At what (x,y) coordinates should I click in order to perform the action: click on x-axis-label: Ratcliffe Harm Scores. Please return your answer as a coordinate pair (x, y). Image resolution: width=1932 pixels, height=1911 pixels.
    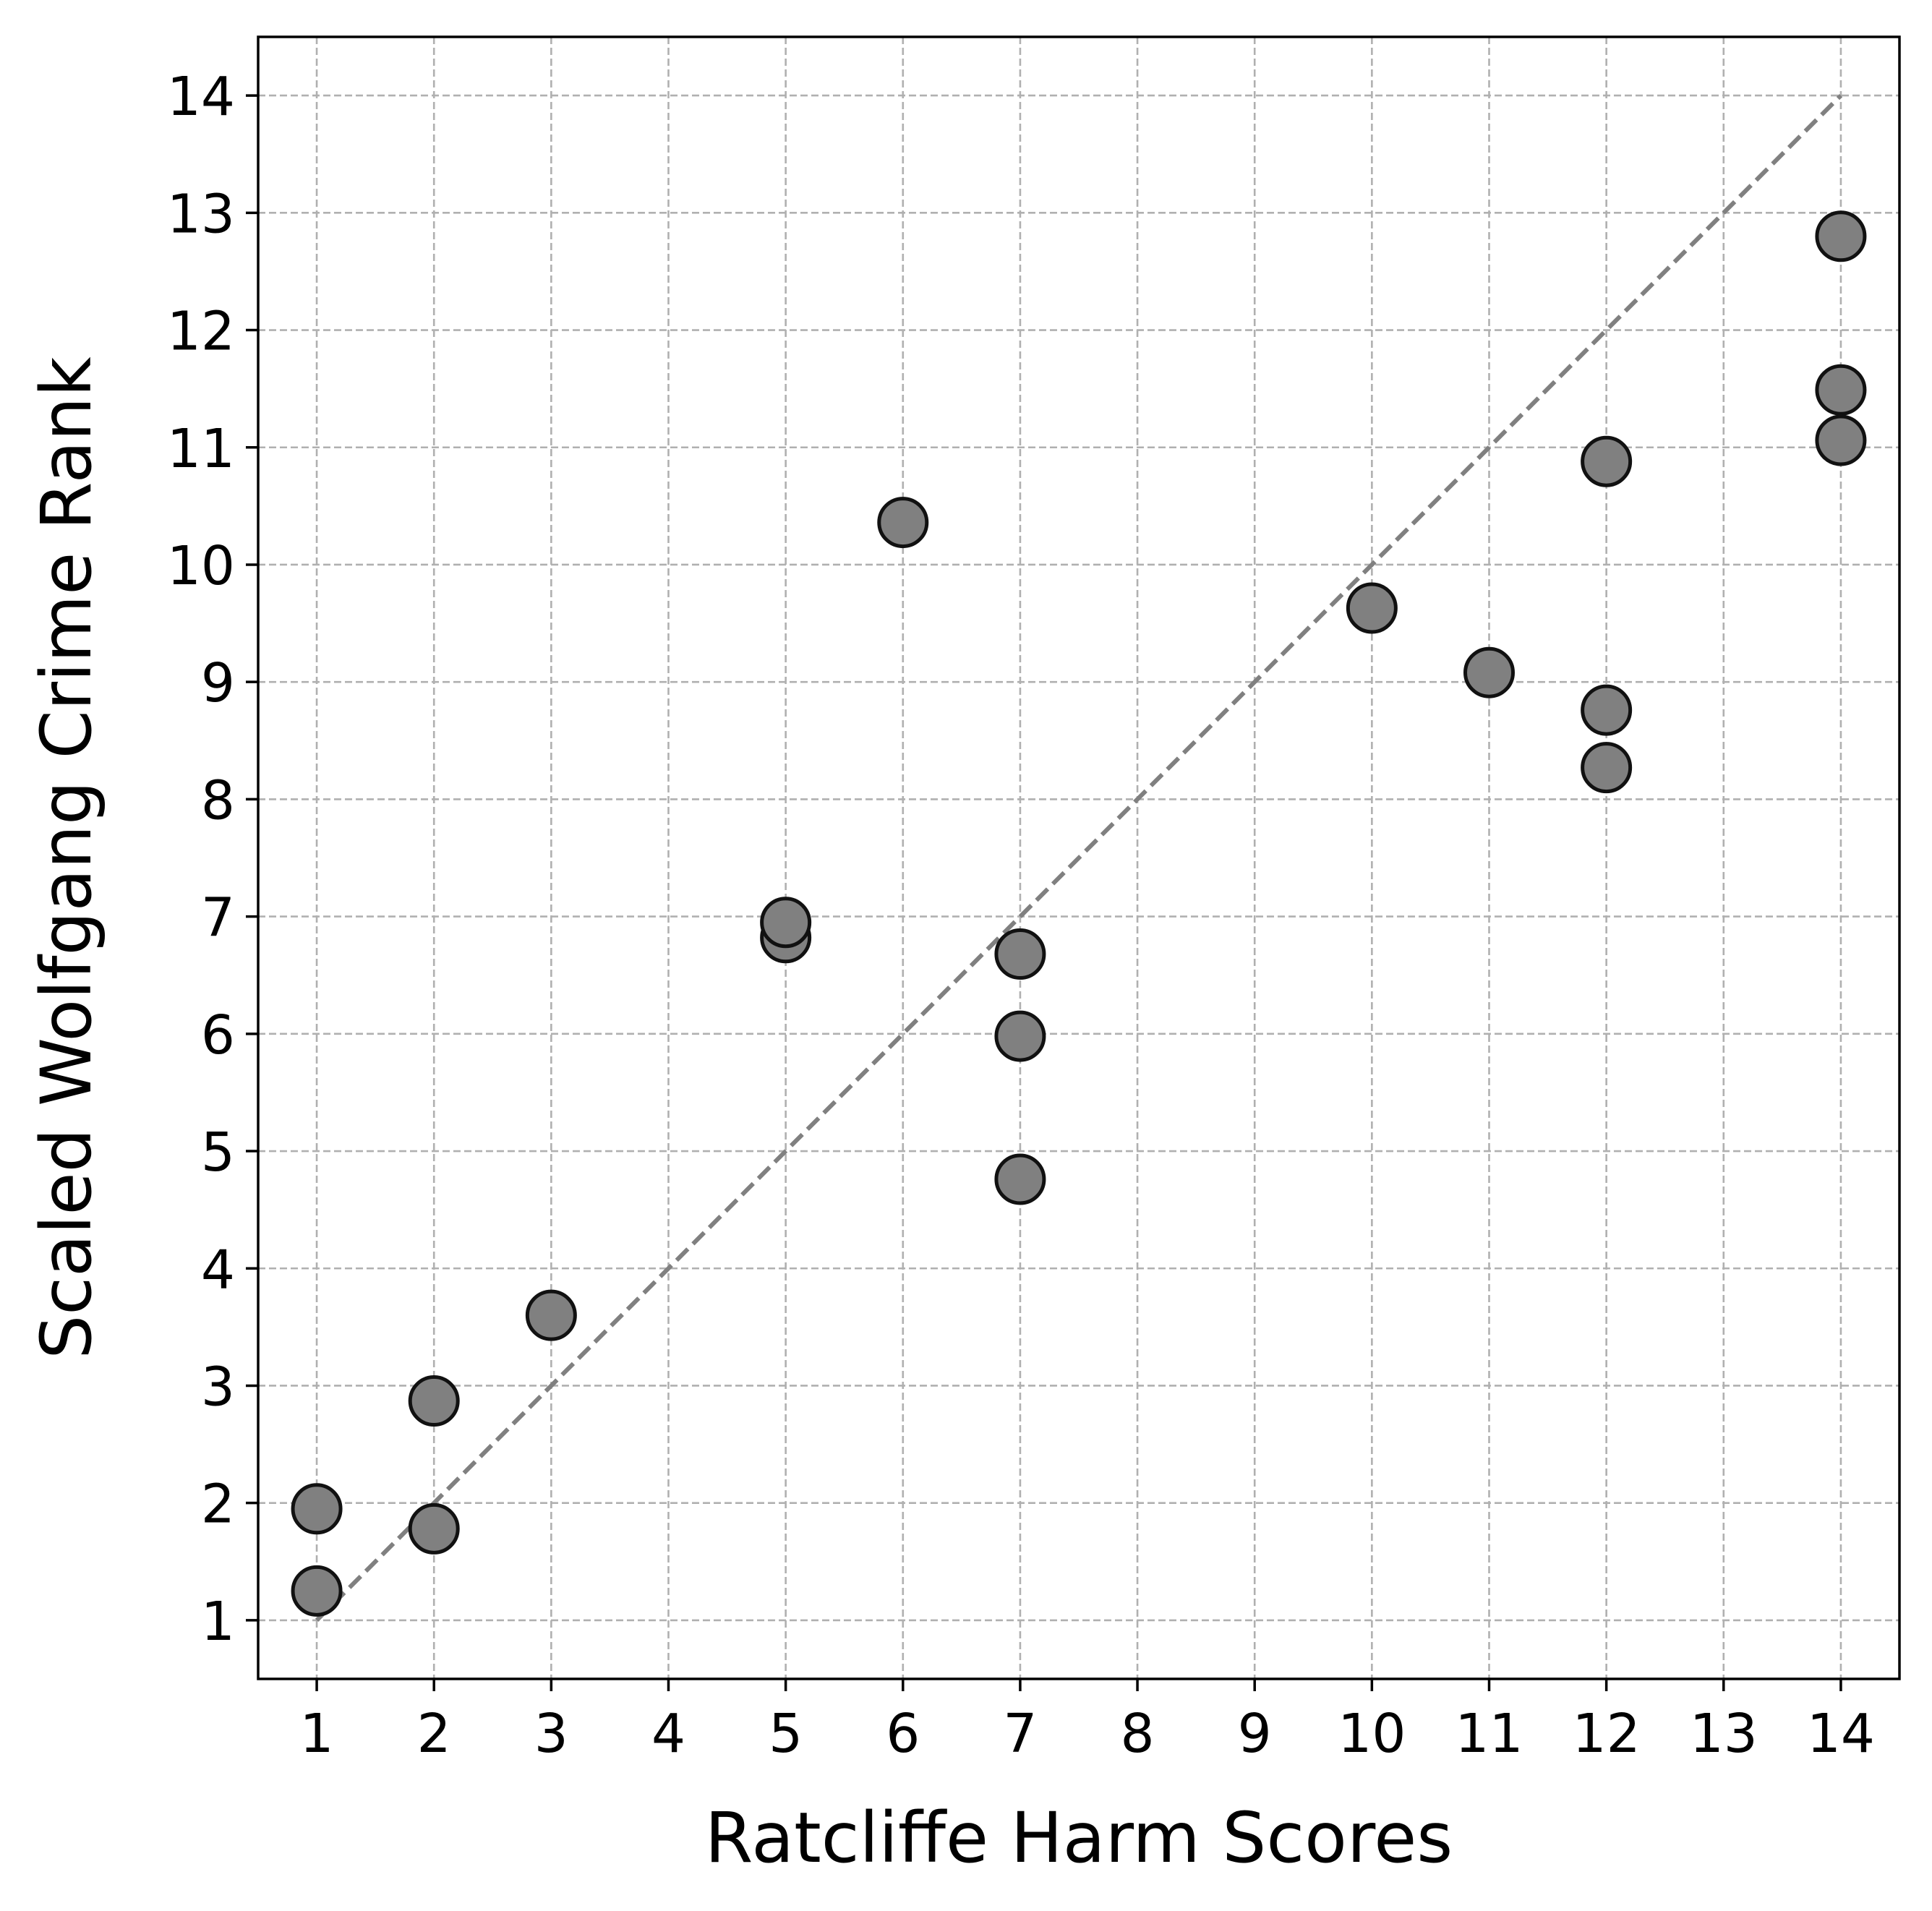
    Looking at the image, I should click on (1079, 1837).